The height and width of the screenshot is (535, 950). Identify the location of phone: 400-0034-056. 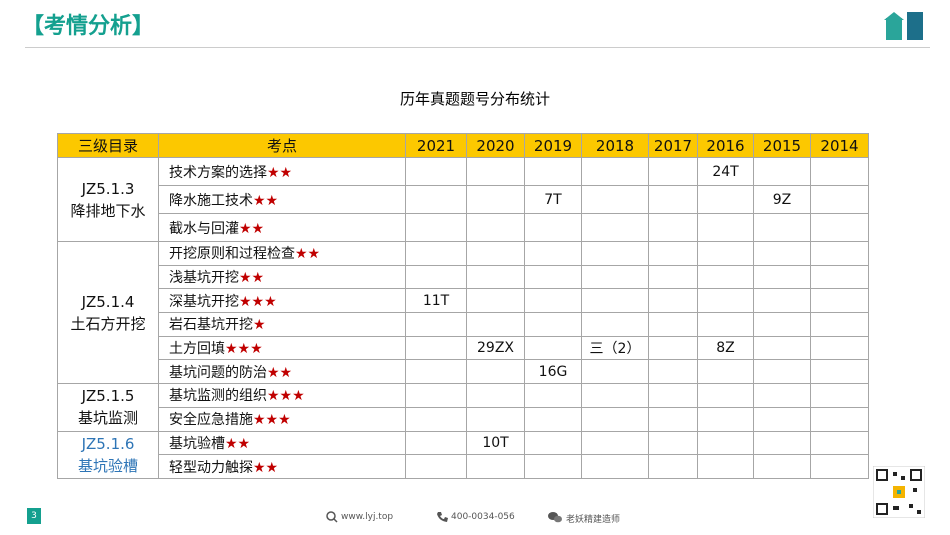
(483, 517).